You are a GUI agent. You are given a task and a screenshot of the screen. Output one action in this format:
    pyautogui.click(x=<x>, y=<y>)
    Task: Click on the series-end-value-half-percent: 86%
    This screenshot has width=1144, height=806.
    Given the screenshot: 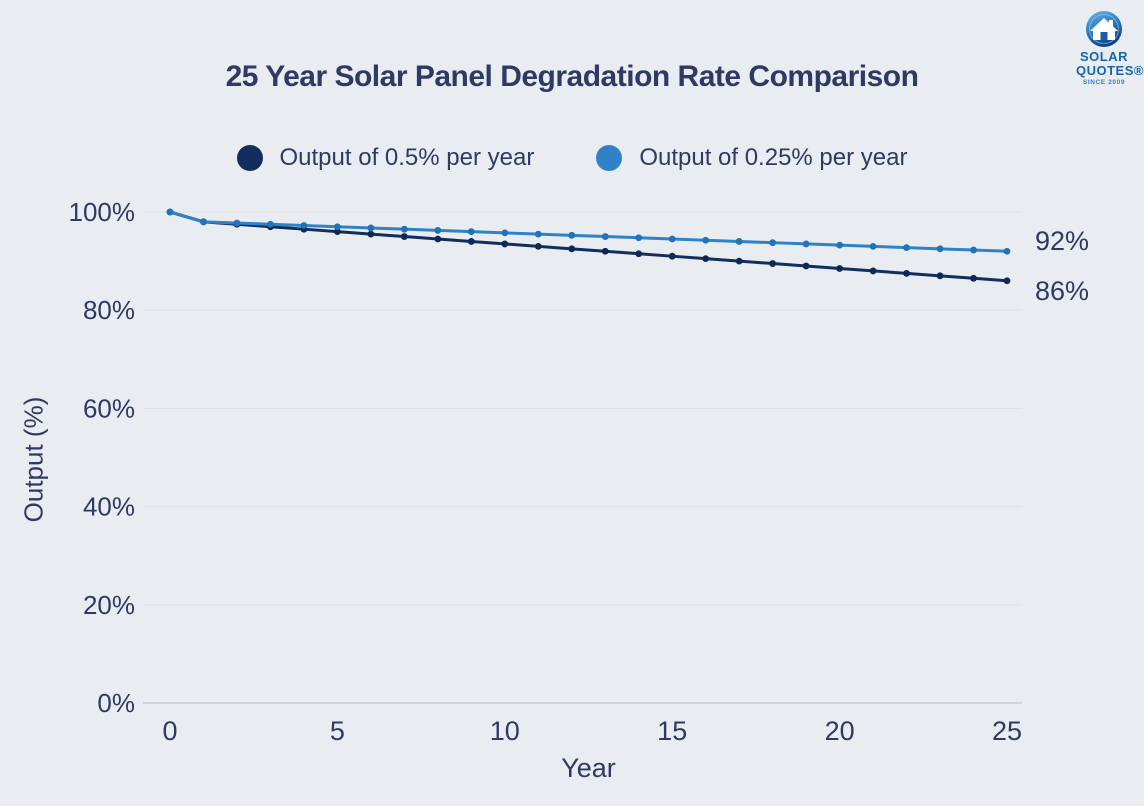 What is the action you would take?
    pyautogui.click(x=1062, y=291)
    